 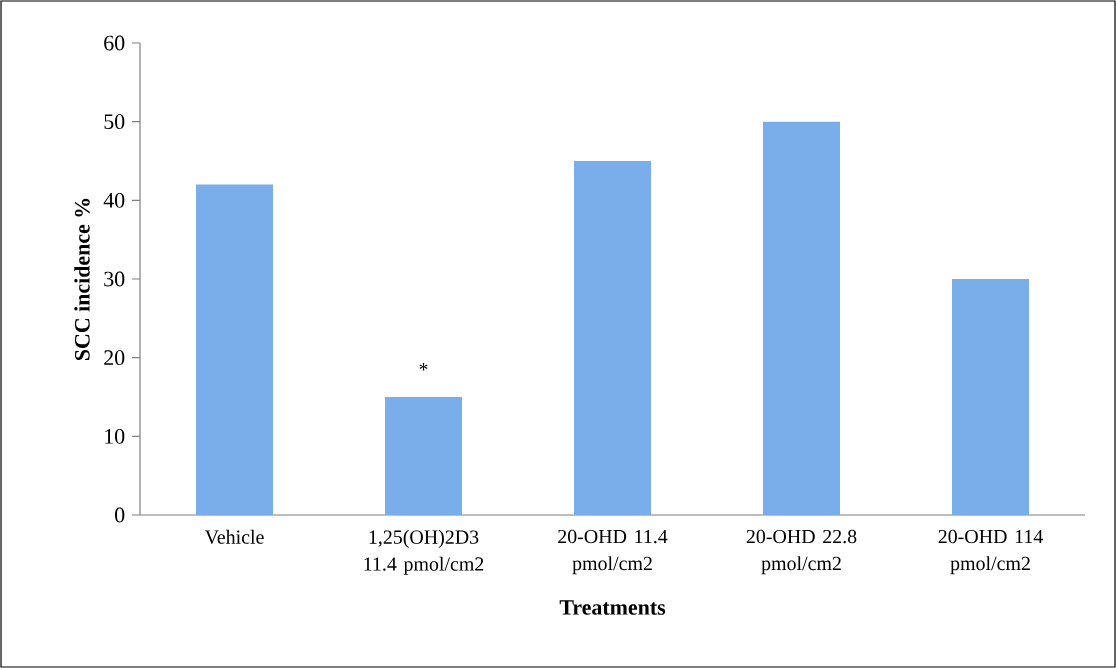 I want to click on x-tick-label: 20-OHD 11.4 pmol/cm2, so click(x=613, y=552).